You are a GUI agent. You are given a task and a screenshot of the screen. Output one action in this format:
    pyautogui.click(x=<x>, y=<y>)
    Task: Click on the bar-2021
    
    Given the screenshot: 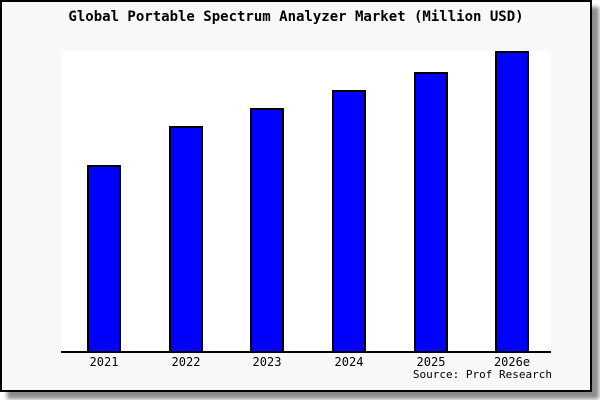 What is the action you would take?
    pyautogui.click(x=104, y=258)
    